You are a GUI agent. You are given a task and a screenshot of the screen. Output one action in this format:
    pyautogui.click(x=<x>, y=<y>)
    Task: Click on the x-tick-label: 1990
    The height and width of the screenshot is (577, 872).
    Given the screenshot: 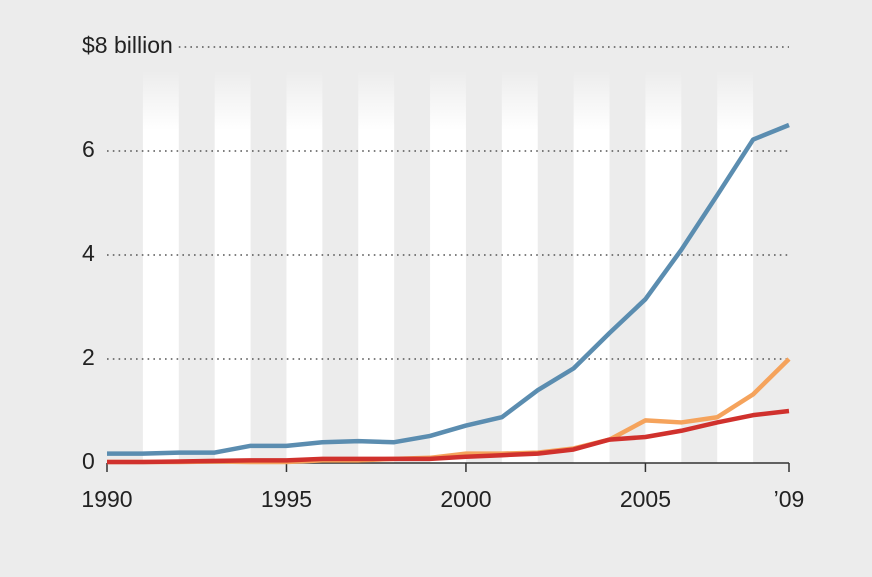 What is the action you would take?
    pyautogui.click(x=106, y=499)
    